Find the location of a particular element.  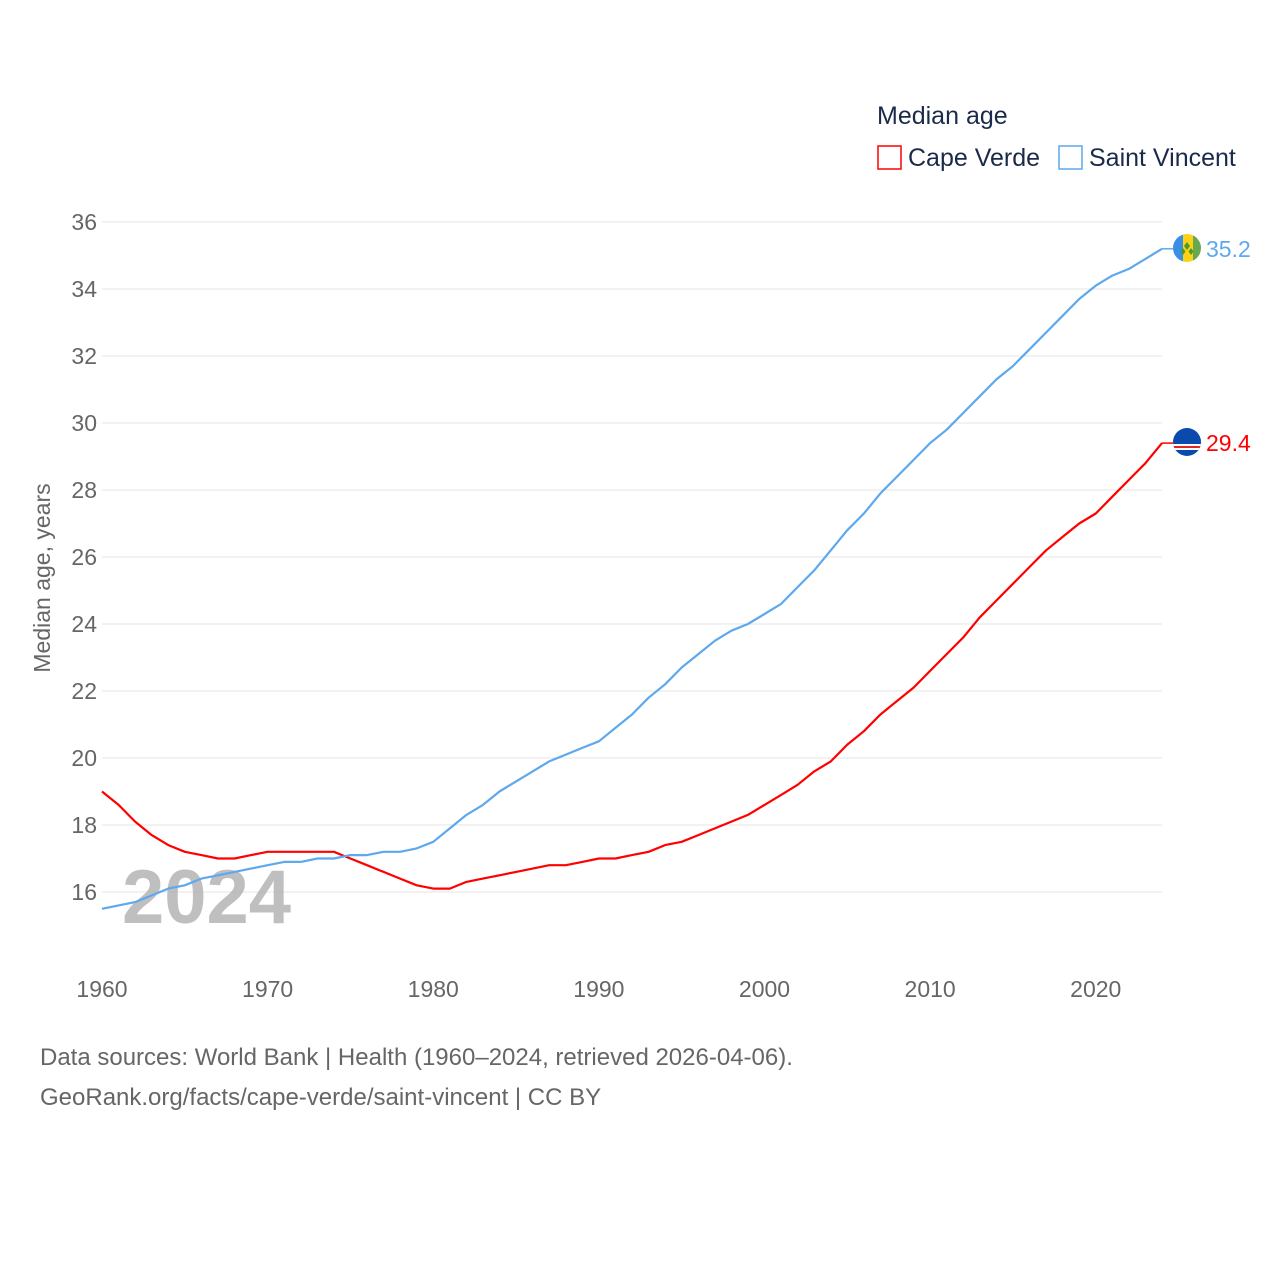

legend-item-saint-vincent: Saint Vincent is located at coordinates (1147, 158).